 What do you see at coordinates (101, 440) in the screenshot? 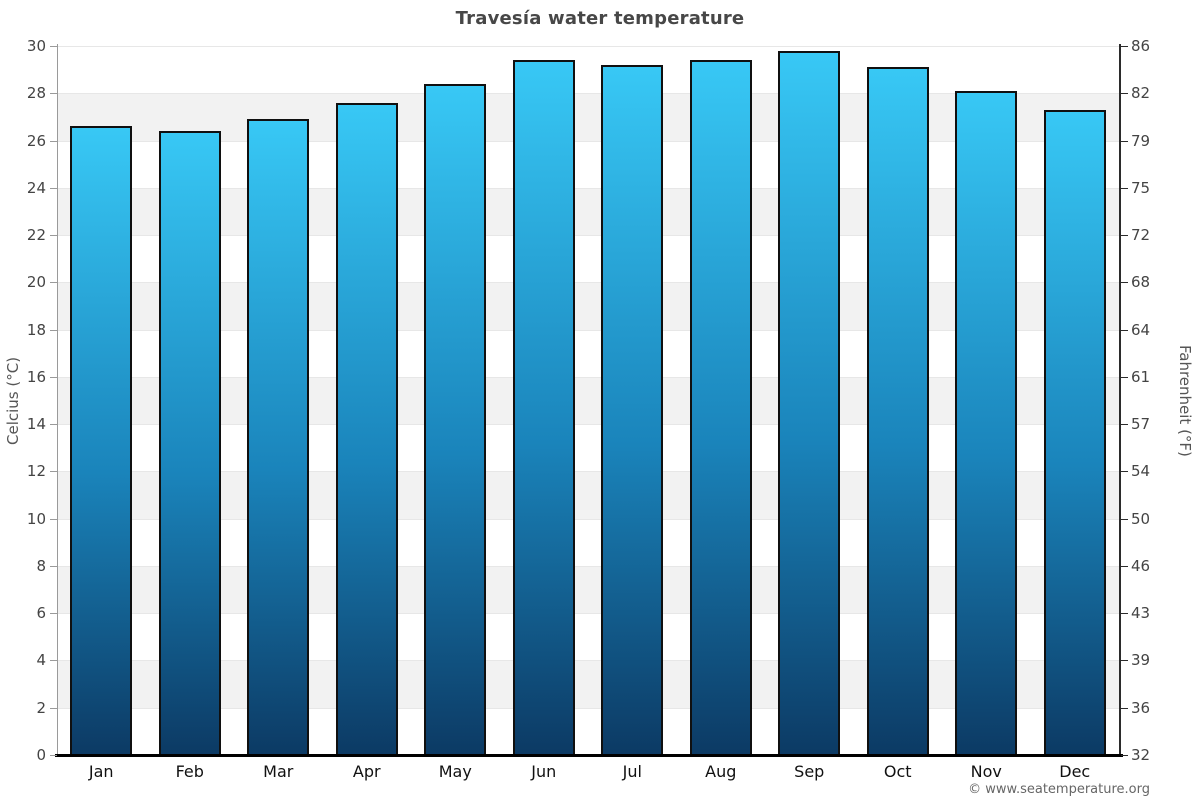
I see `bar-jan` at bounding box center [101, 440].